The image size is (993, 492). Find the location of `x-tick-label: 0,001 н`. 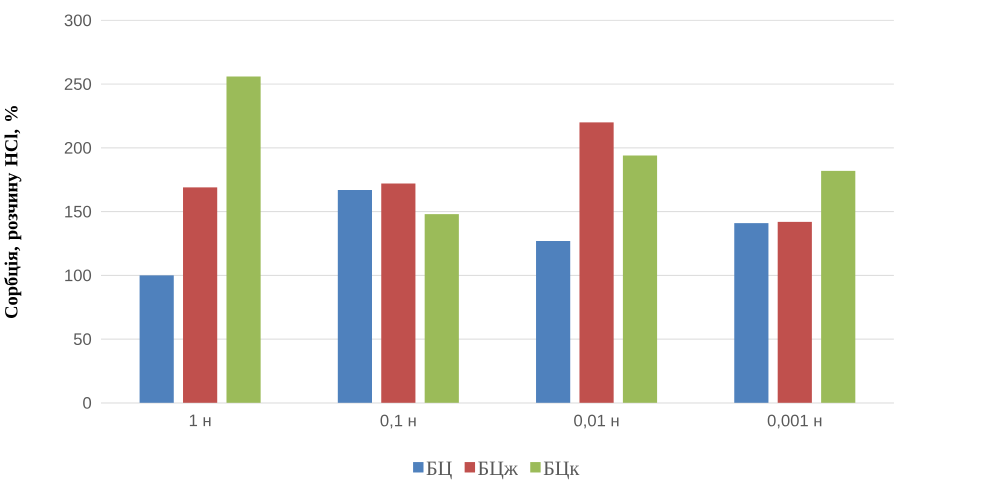

x-tick-label: 0,001 н is located at coordinates (795, 421).